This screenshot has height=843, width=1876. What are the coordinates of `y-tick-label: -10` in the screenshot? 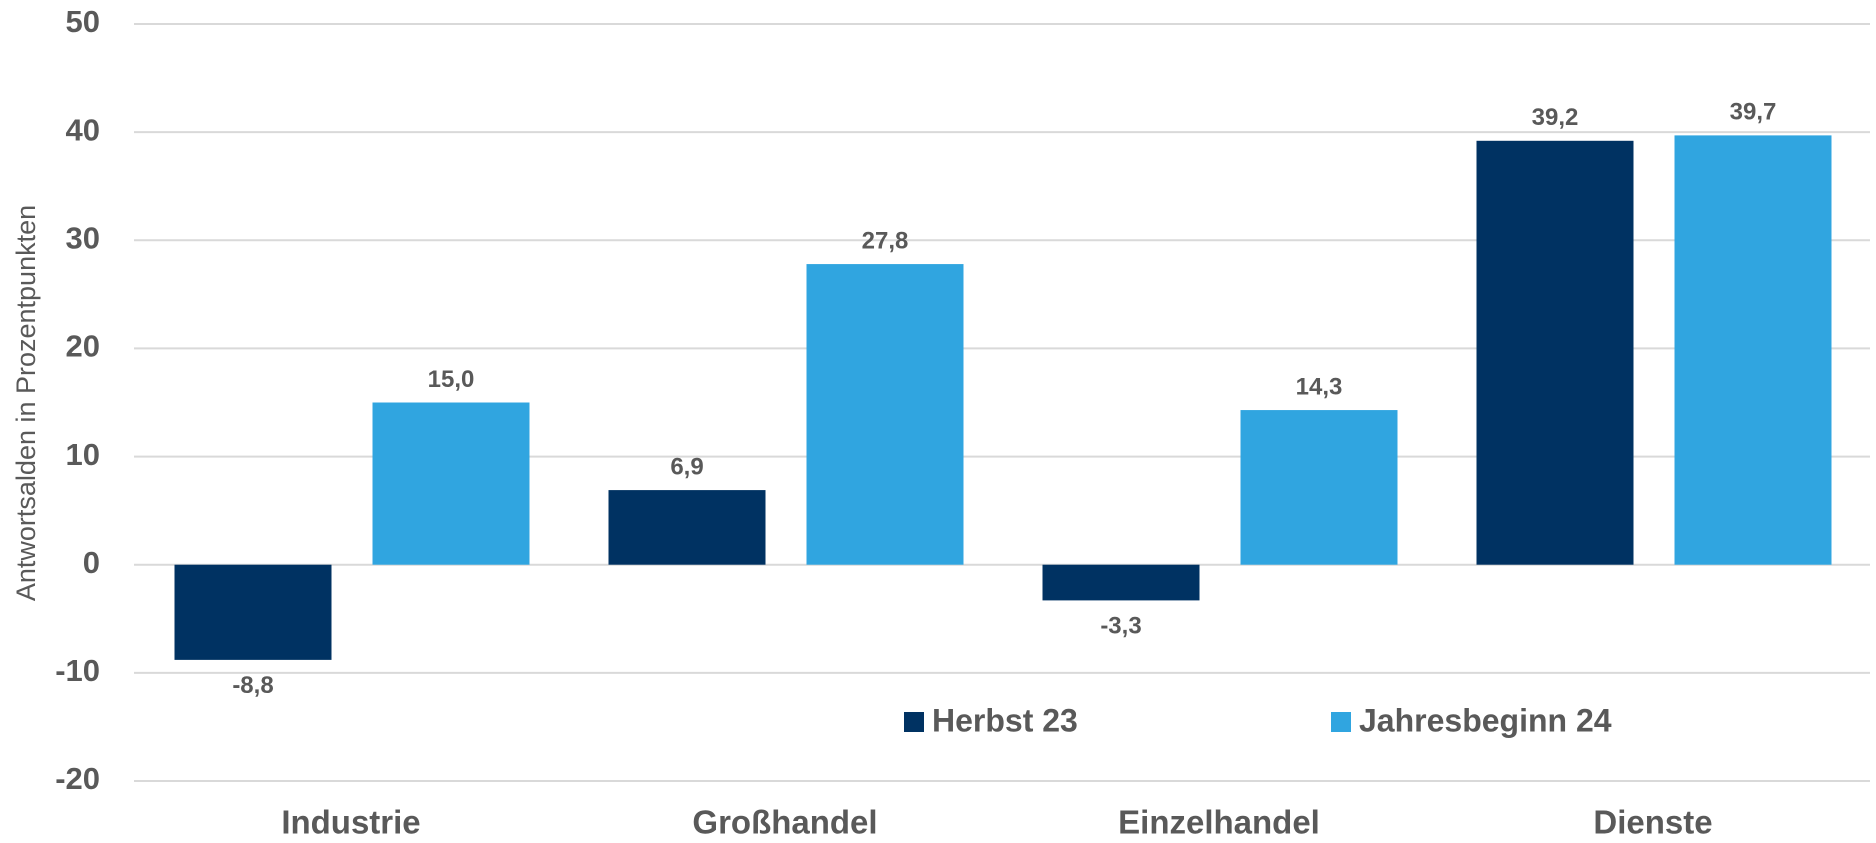 It's located at (77, 670).